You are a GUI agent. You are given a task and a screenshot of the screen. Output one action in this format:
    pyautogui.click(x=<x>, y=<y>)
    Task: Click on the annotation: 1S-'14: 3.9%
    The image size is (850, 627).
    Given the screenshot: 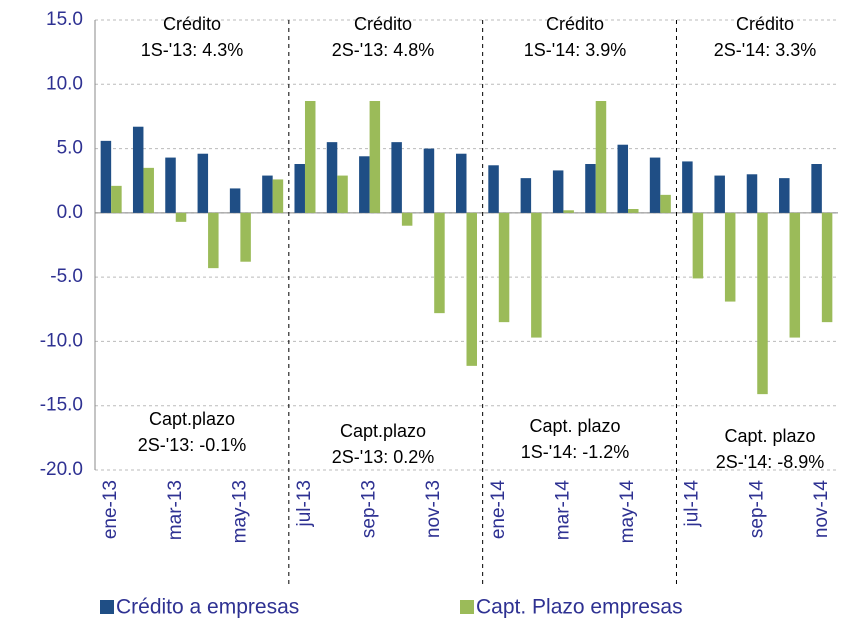 What is the action you would take?
    pyautogui.click(x=575, y=50)
    